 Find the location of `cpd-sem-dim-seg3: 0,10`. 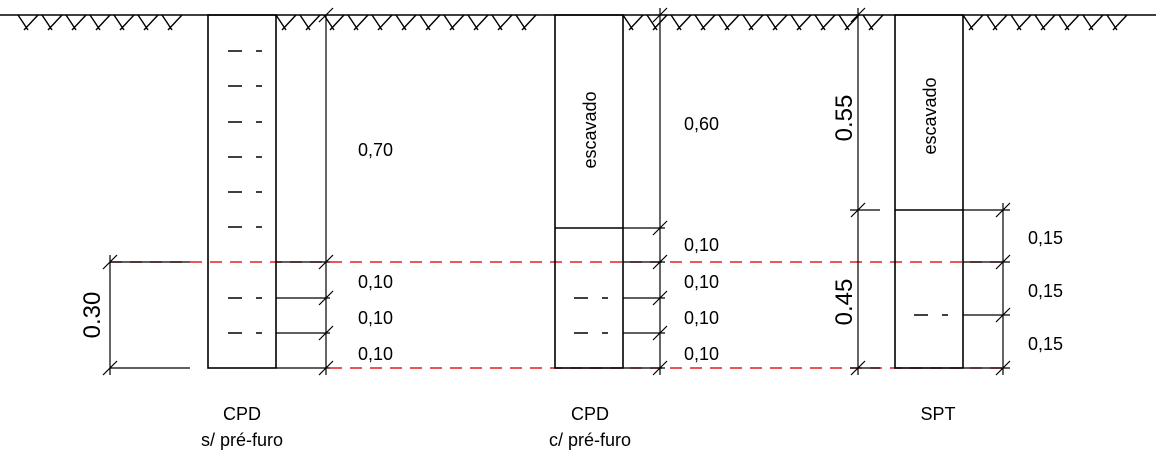

cpd-sem-dim-seg3: 0,10 is located at coordinates (375, 354).